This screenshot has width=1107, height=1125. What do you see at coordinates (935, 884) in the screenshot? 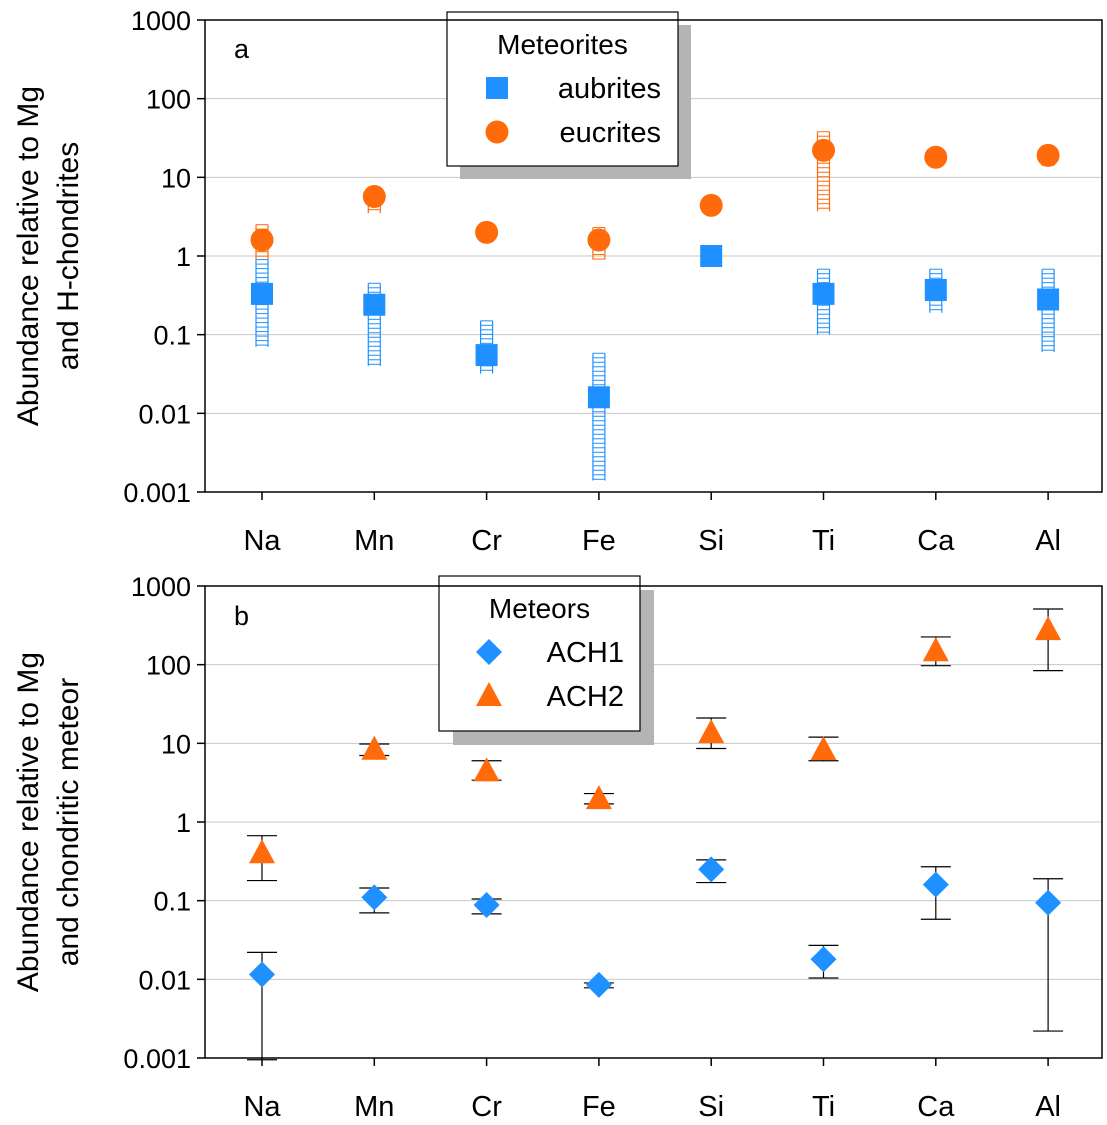
I see `data-point-ACH1-Ca` at bounding box center [935, 884].